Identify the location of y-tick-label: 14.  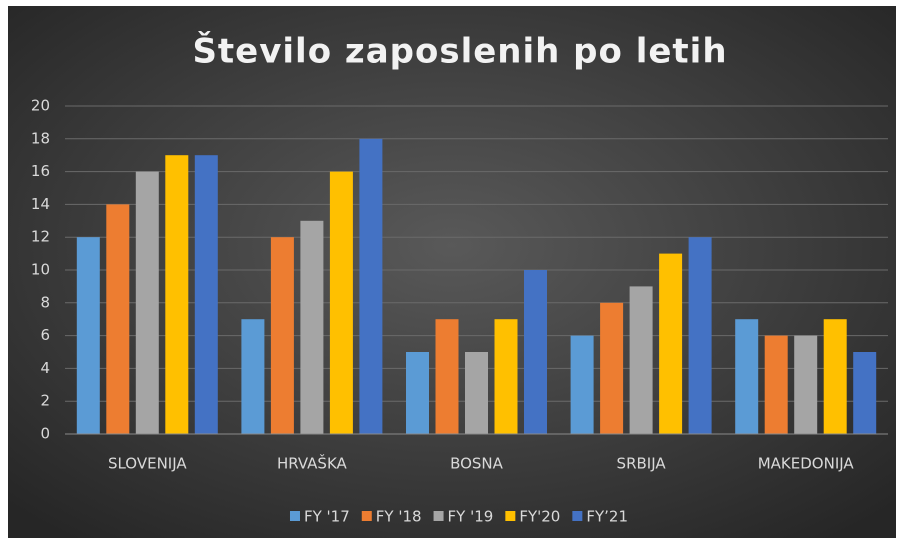
(40, 204).